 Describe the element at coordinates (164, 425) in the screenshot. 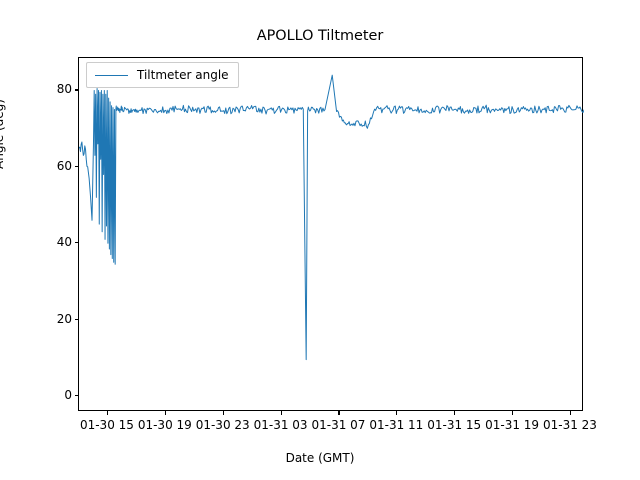

I see `x-tick-label: 01-30 19` at that location.